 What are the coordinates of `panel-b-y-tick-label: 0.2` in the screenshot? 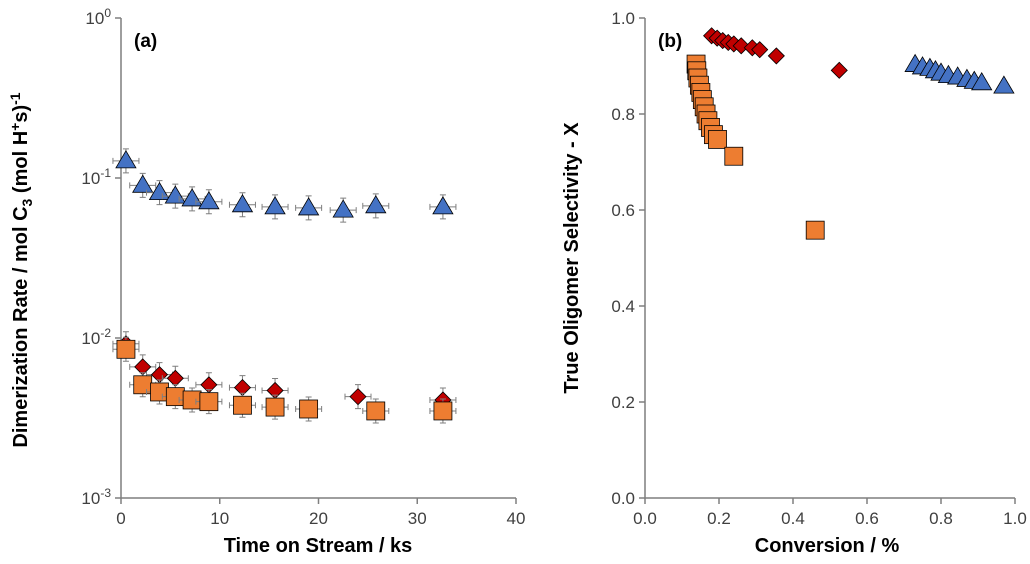 It's located at (623, 402).